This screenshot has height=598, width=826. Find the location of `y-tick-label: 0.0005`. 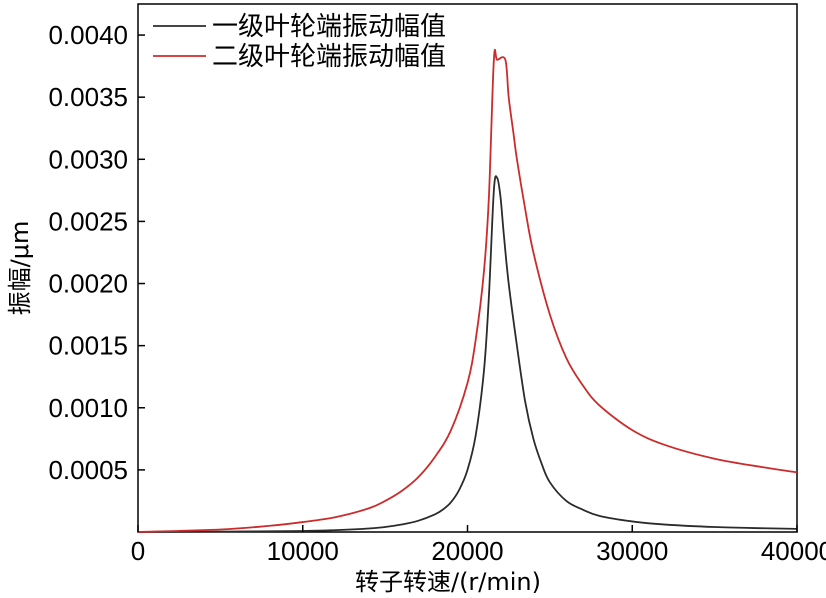

y-tick-label: 0.0005 is located at coordinates (88, 470).